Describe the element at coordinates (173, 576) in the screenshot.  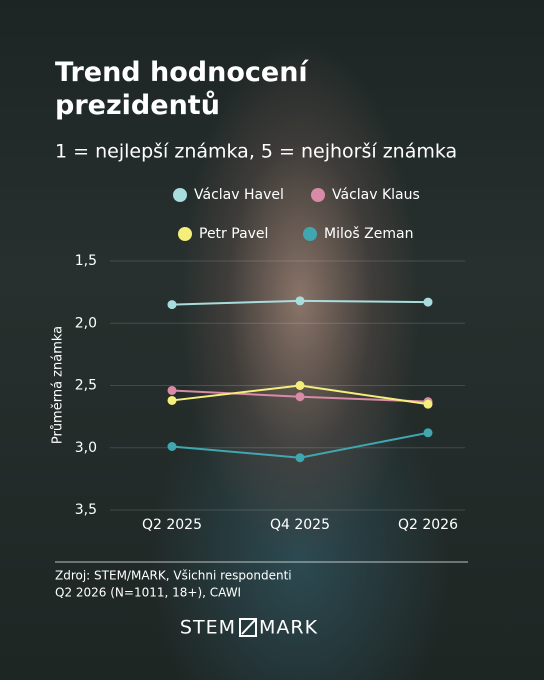
I see `source: Zdroj: STEM/MARK, Všichni respondenti` at that location.